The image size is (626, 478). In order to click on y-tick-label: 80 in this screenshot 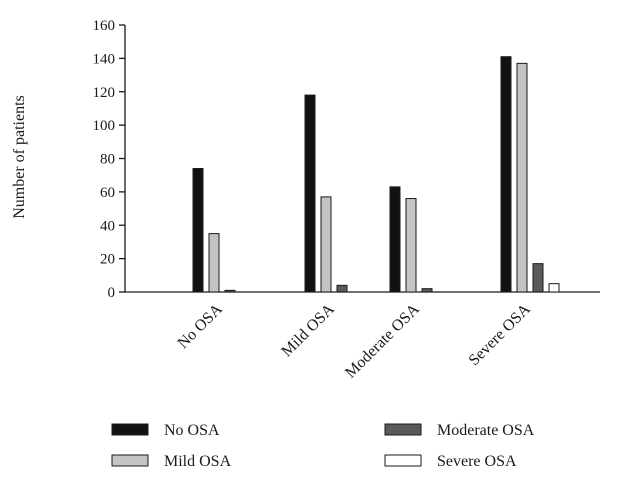, I will do `click(107, 160)`.